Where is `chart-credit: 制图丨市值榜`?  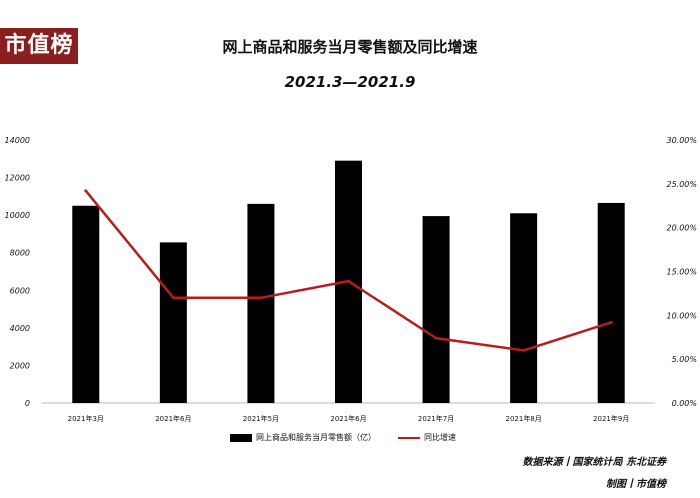
chart-credit: 制图丨市值榜 is located at coordinates (636, 484).